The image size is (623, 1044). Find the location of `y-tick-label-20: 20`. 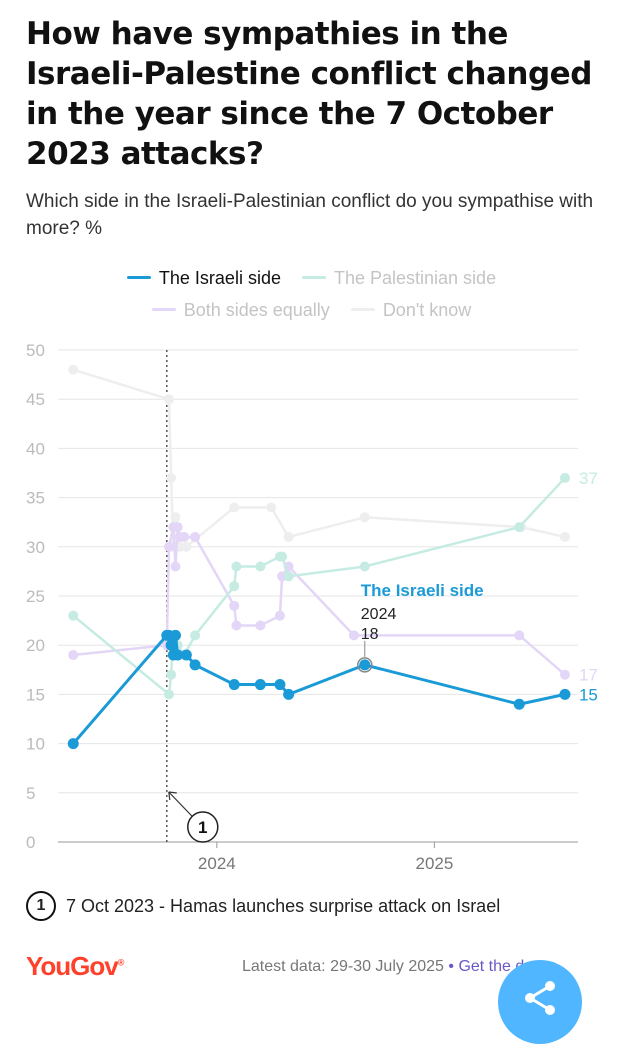

y-tick-label-20: 20 is located at coordinates (35, 645).